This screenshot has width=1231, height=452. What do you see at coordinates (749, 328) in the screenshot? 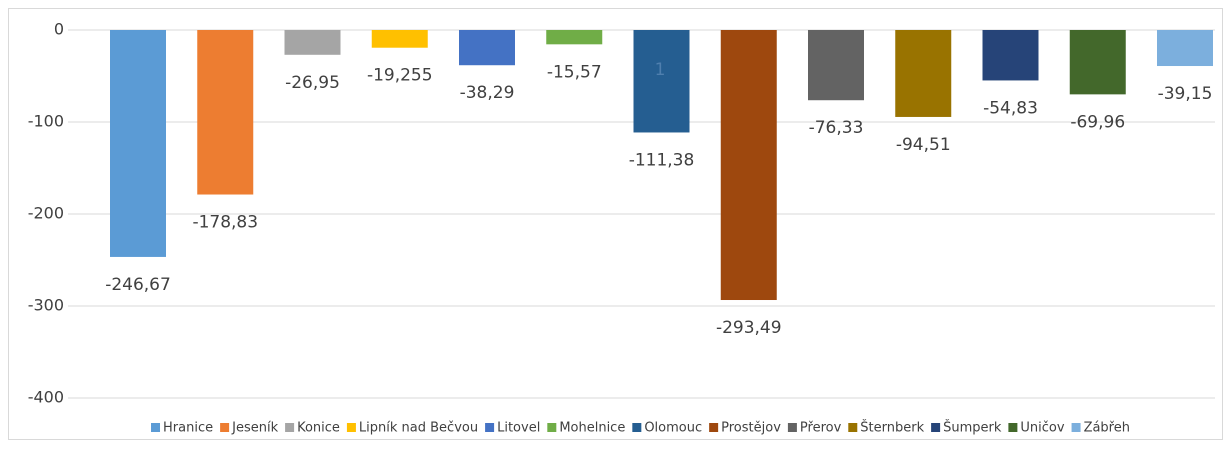
I see `data-label: -293,49` at bounding box center [749, 328].